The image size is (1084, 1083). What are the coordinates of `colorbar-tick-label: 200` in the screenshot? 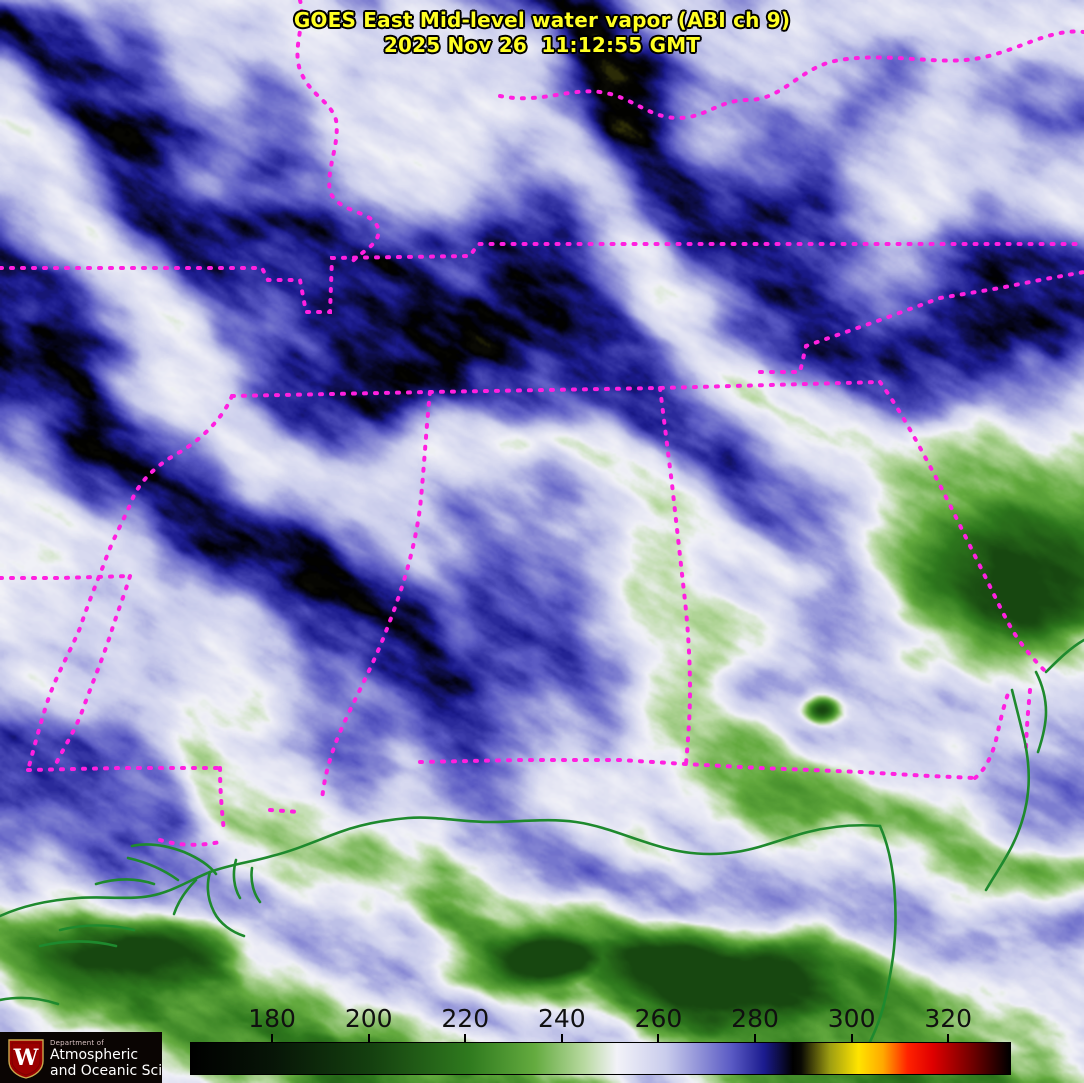 It's located at (368, 1018).